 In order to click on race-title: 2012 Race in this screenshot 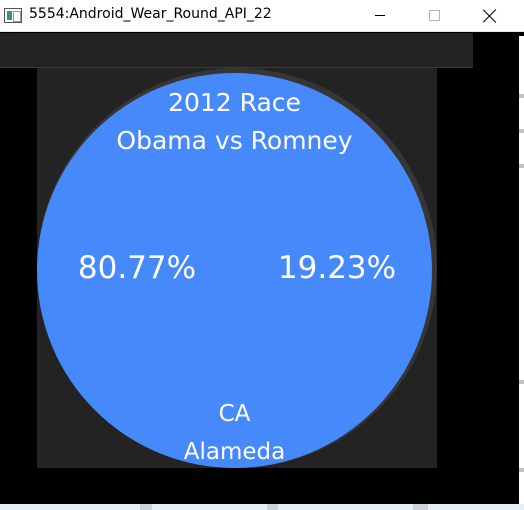, I will do `click(234, 102)`.